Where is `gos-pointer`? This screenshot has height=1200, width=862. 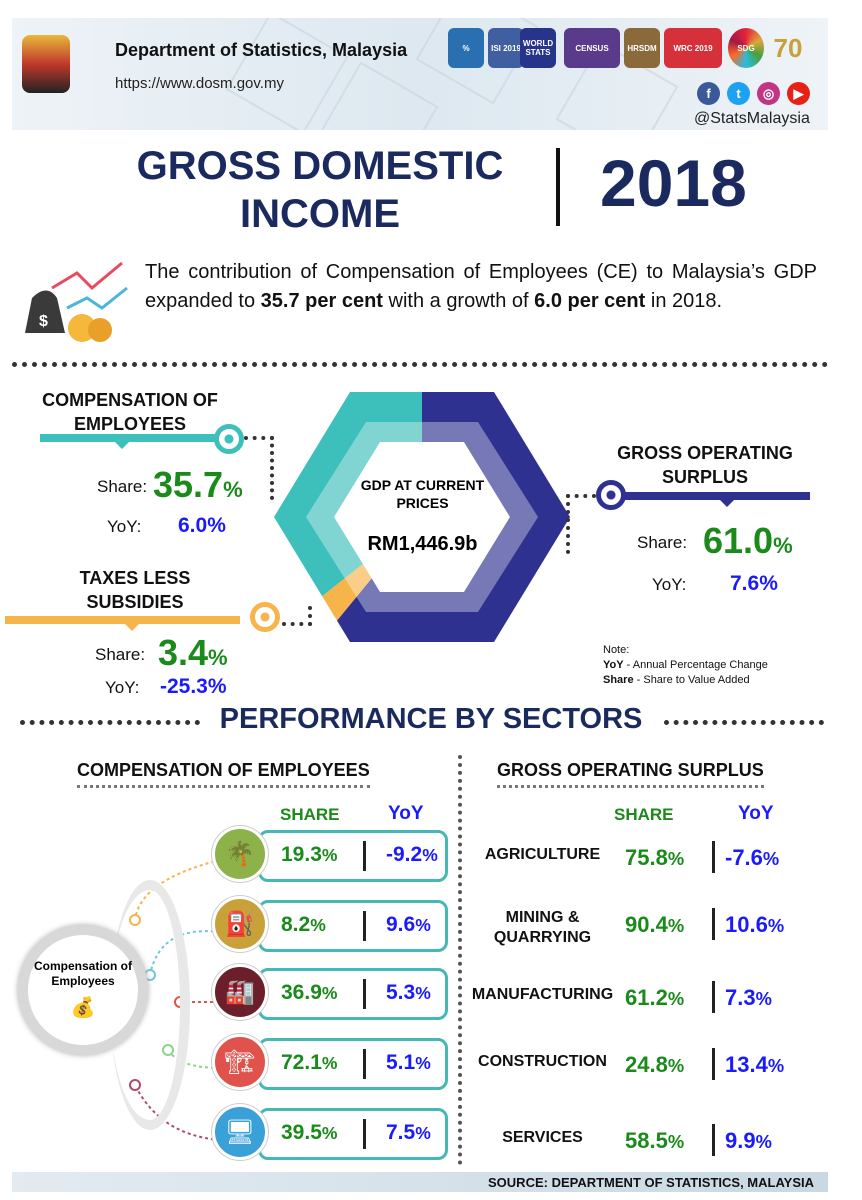
gos-pointer is located at coordinates (727, 507).